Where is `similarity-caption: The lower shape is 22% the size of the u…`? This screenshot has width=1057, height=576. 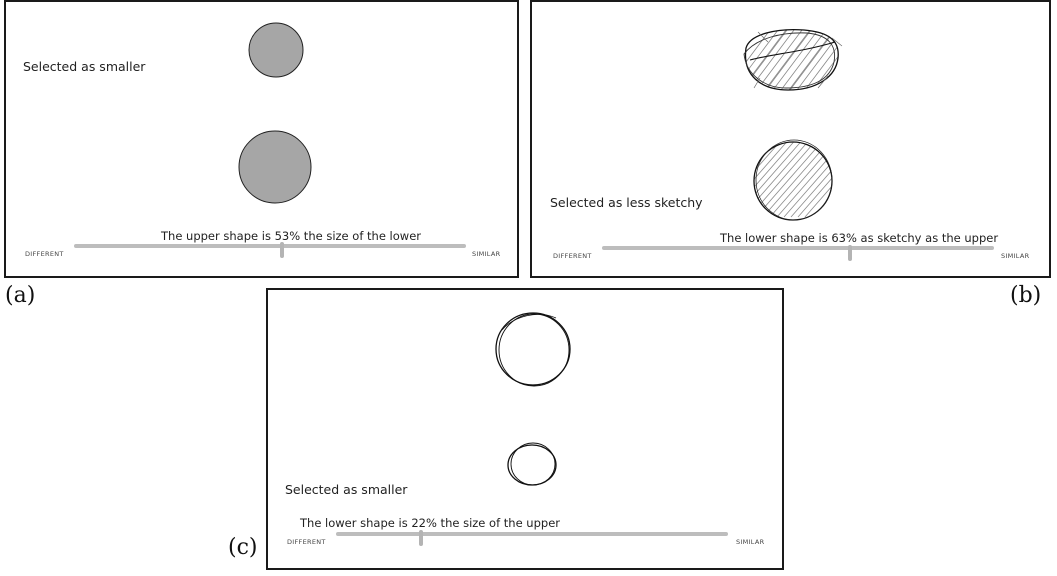 similarity-caption: The lower shape is 22% the size of the u… is located at coordinates (430, 523).